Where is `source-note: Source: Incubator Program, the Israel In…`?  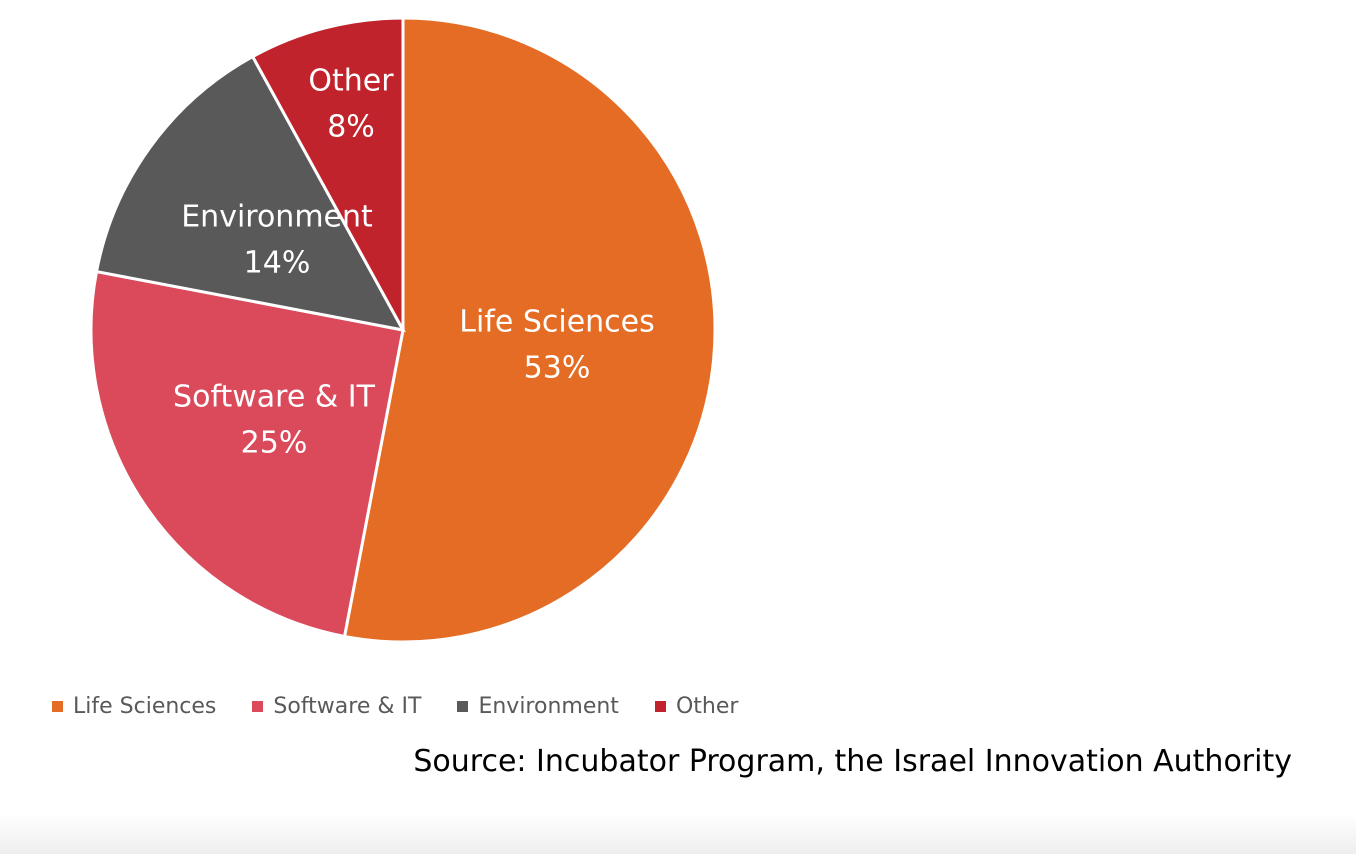 source-note: Source: Incubator Program, the Israel In… is located at coordinates (852, 761).